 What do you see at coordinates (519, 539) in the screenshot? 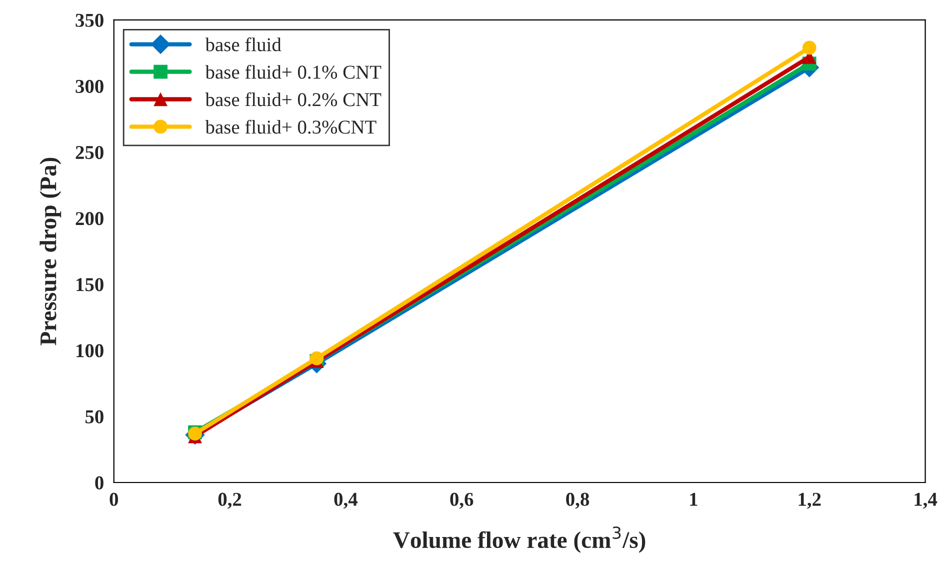
I see `x-axis-title: Volume flow rate (cm$^{3}$/s)` at bounding box center [519, 539].